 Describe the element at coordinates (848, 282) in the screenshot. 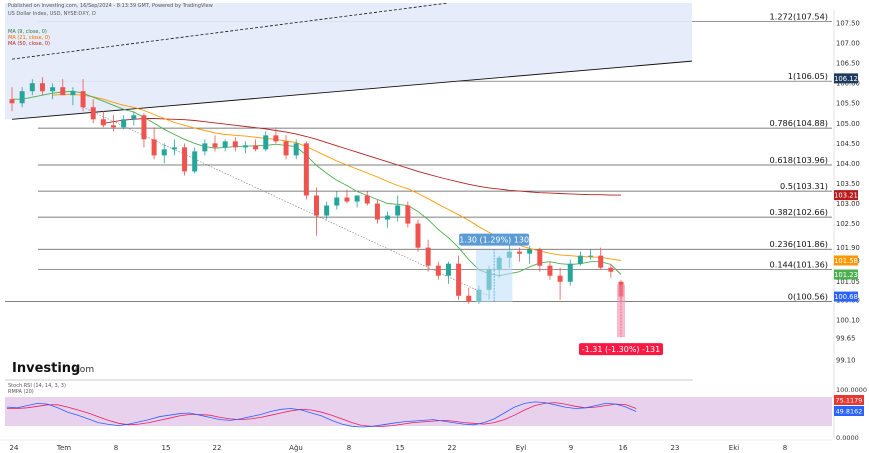

I see `y-tick-label: 101.05` at that location.